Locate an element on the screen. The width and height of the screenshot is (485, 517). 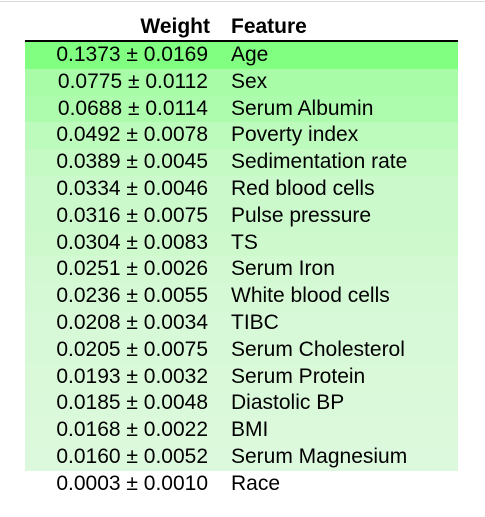
weight-cell: 0.0492 ± 0.0078 is located at coordinates (132, 135).